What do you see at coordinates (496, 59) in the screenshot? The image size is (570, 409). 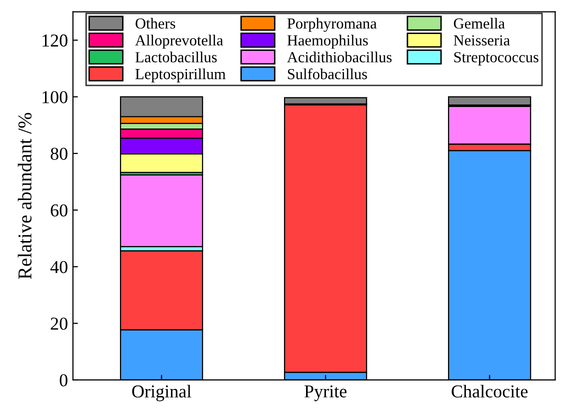 I see `legend-label: Streptococcus` at bounding box center [496, 59].